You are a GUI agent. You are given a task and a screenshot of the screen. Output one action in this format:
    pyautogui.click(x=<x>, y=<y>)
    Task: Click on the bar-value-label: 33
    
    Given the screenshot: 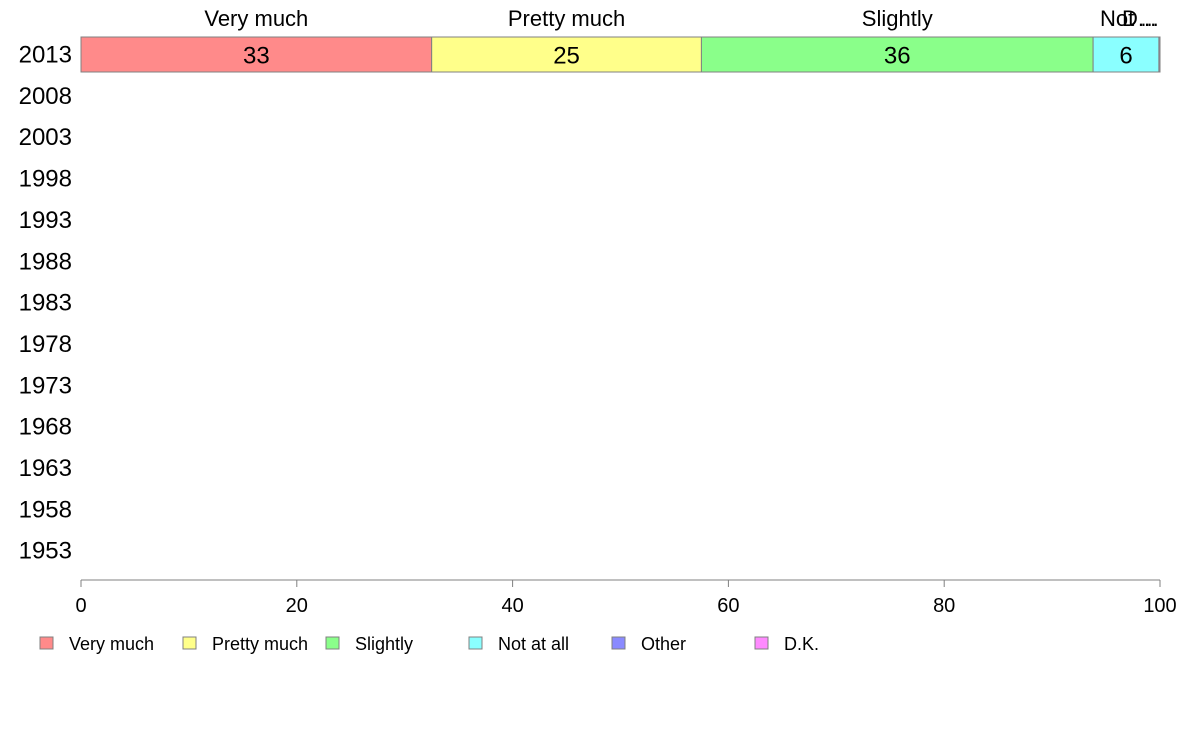 What is the action you would take?
    pyautogui.click(x=256, y=56)
    